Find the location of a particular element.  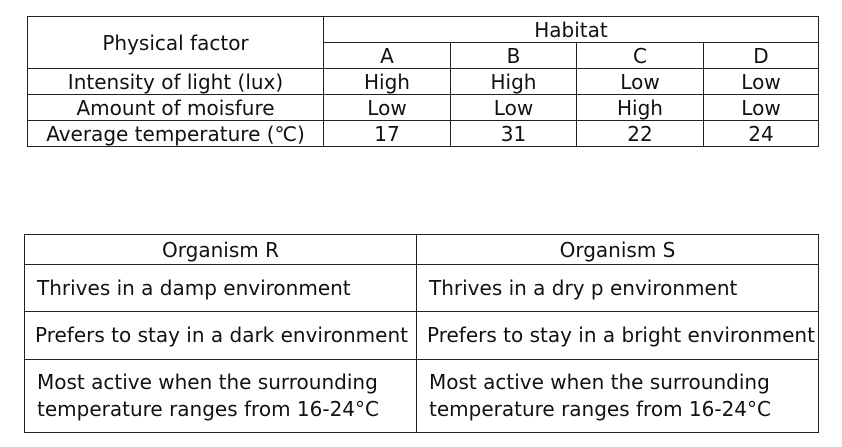

habitat-letters-row: A B C D is located at coordinates (423, 55).